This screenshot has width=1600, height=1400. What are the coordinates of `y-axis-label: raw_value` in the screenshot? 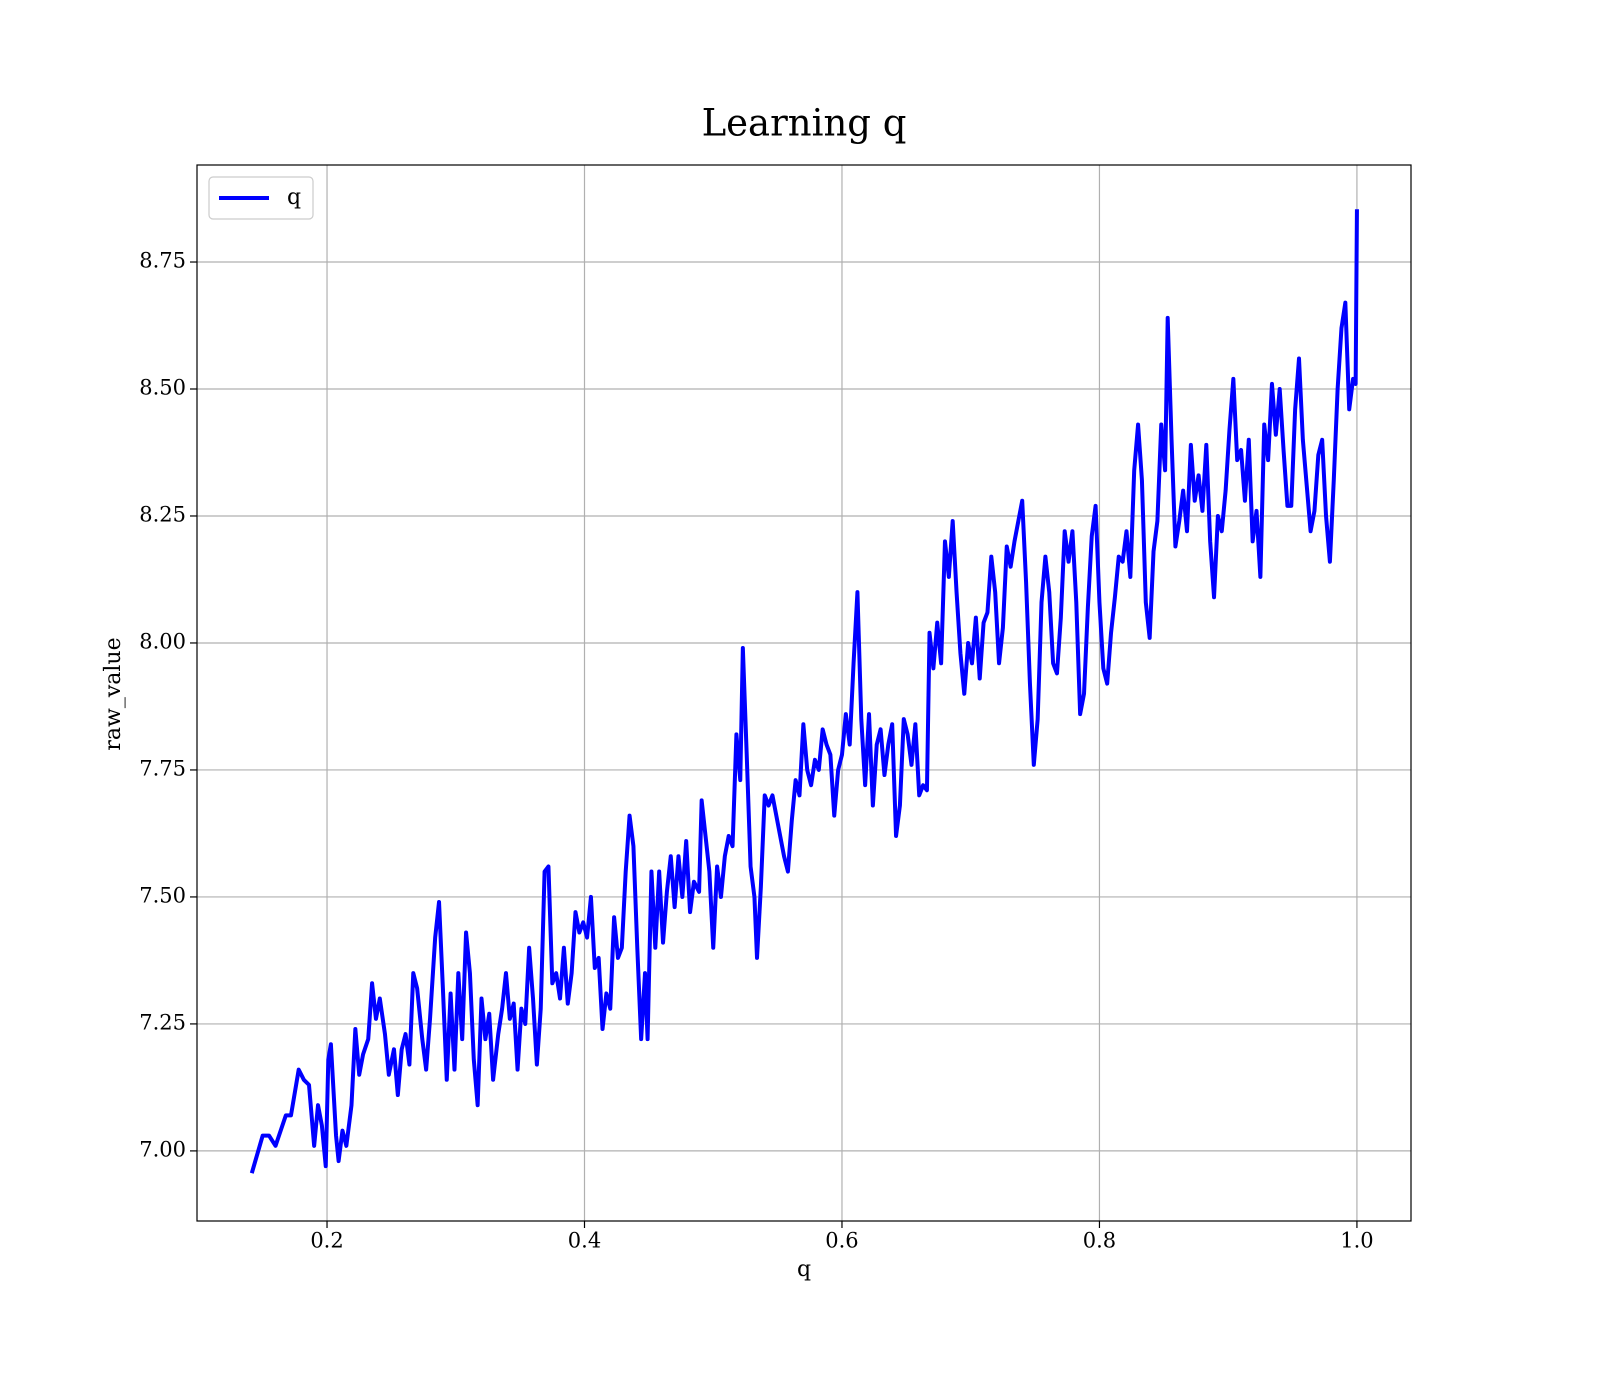 It's located at (113, 693).